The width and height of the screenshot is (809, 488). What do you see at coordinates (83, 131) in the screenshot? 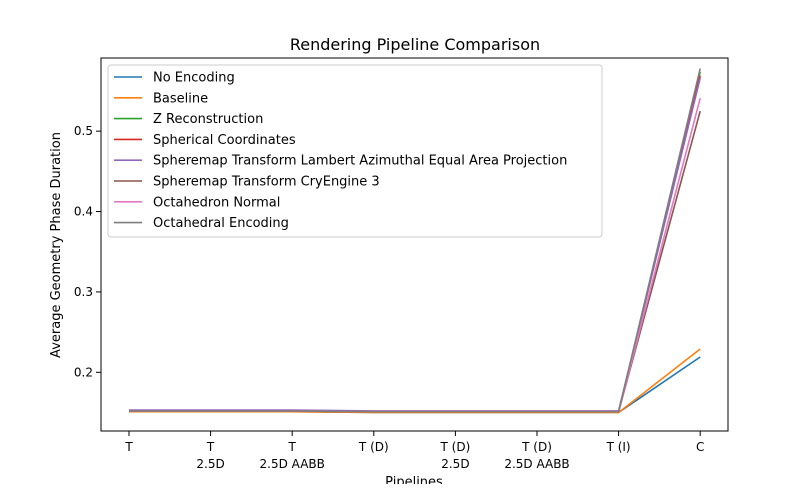
I see `y-tick-label: 0.5` at bounding box center [83, 131].